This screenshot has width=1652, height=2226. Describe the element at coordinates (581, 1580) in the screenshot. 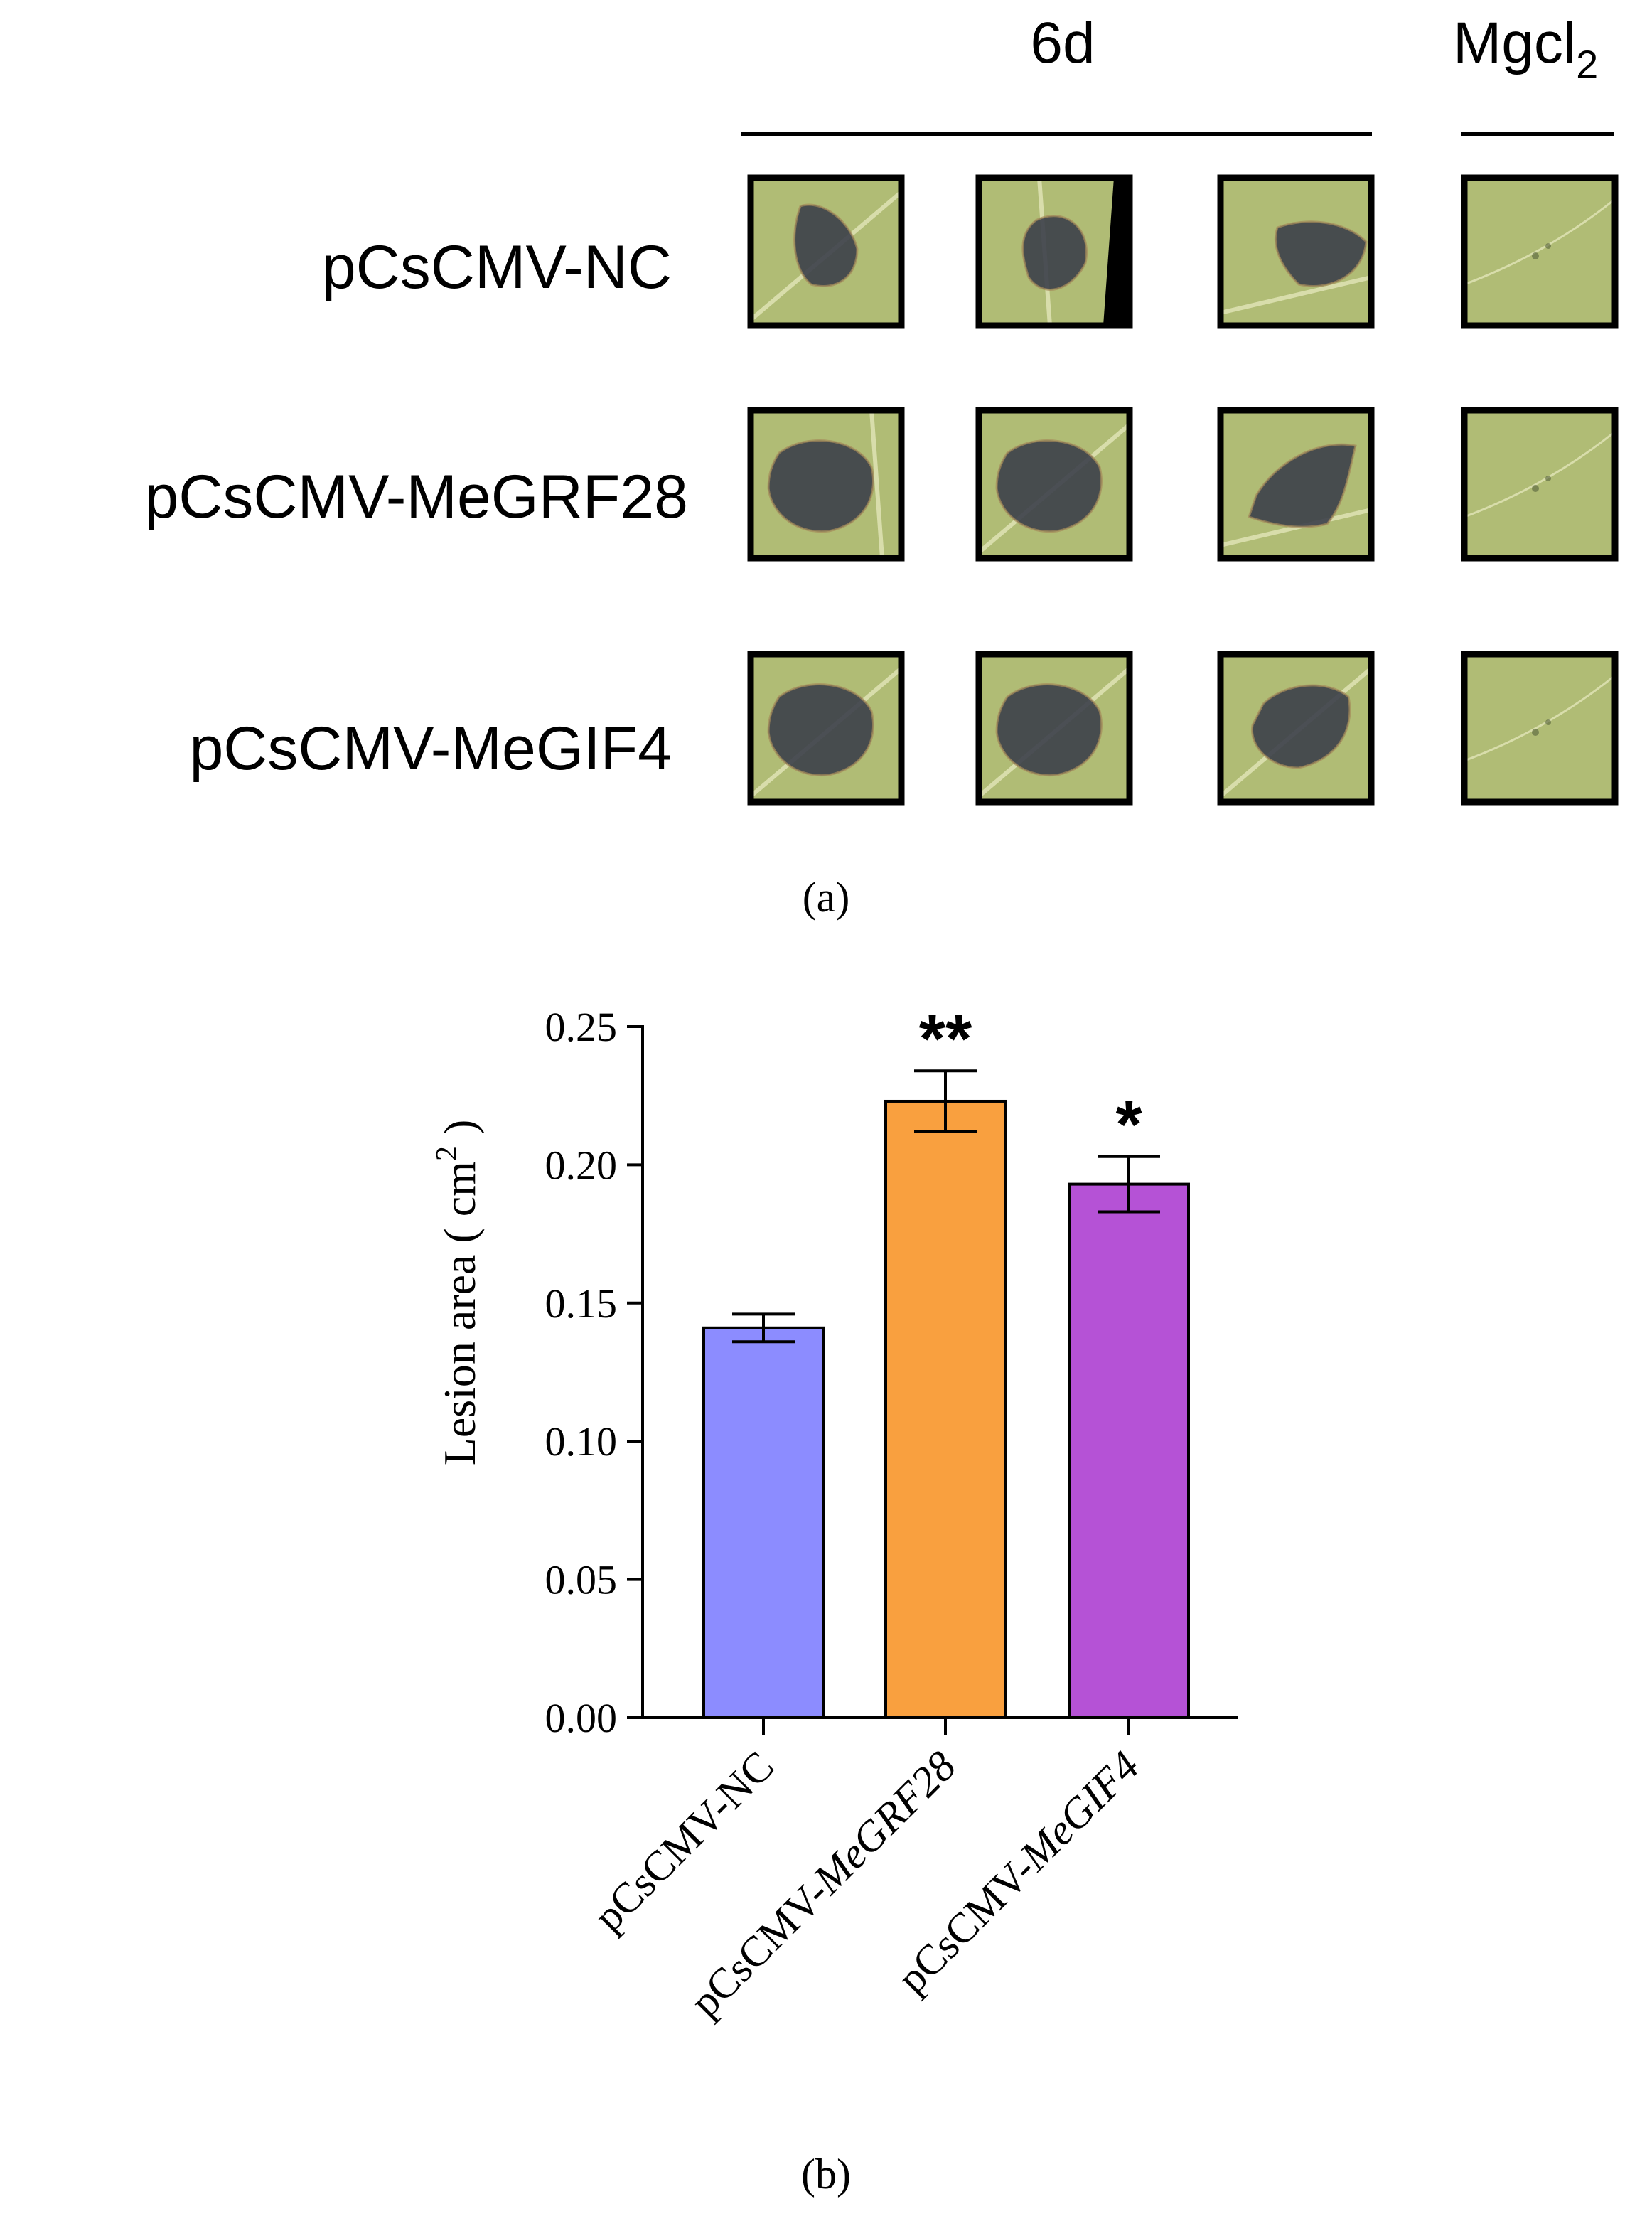

I see `y-tick-label: 0.05` at that location.